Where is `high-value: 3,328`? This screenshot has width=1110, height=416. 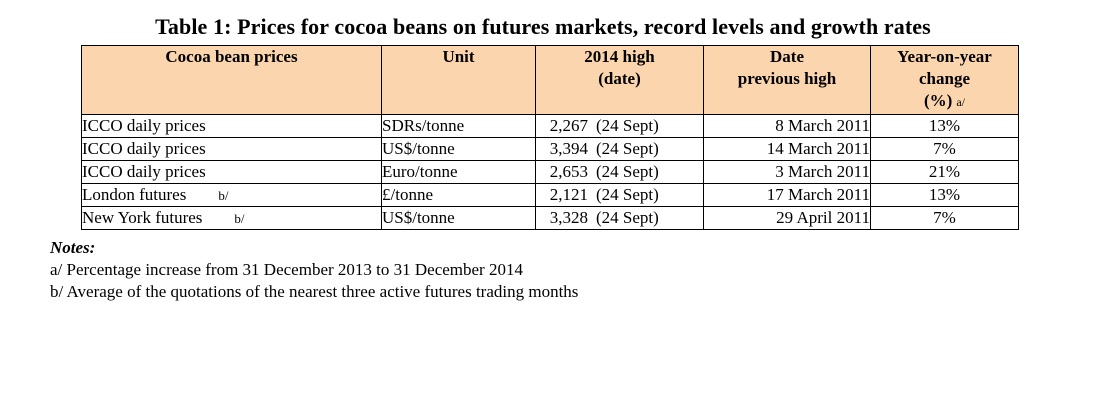
high-value: 3,328 is located at coordinates (568, 217).